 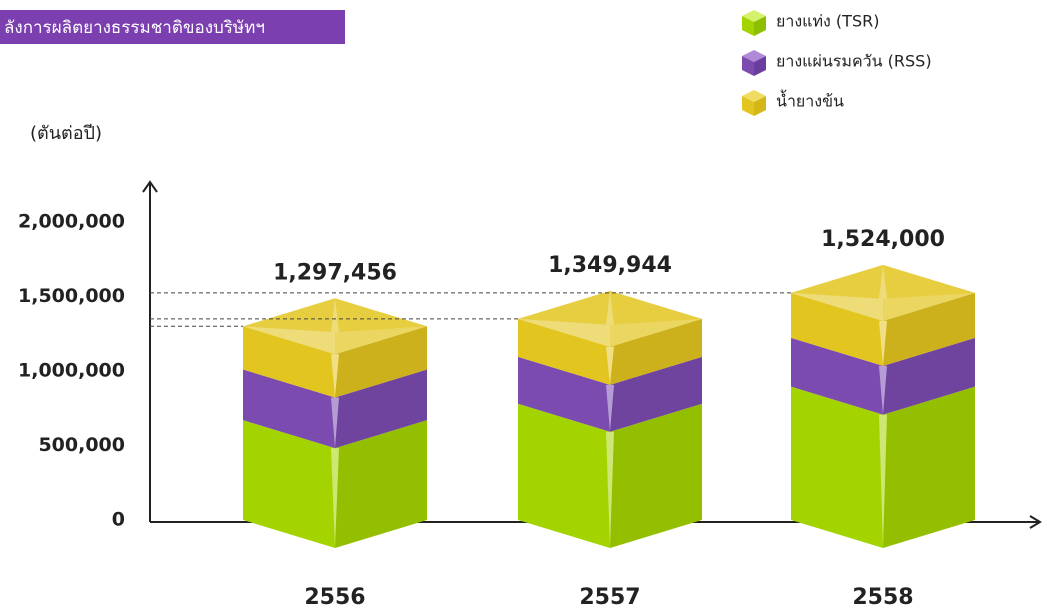 I want to click on legend-label: ยางแผ่นรมควัน (RSS), so click(x=854, y=61).